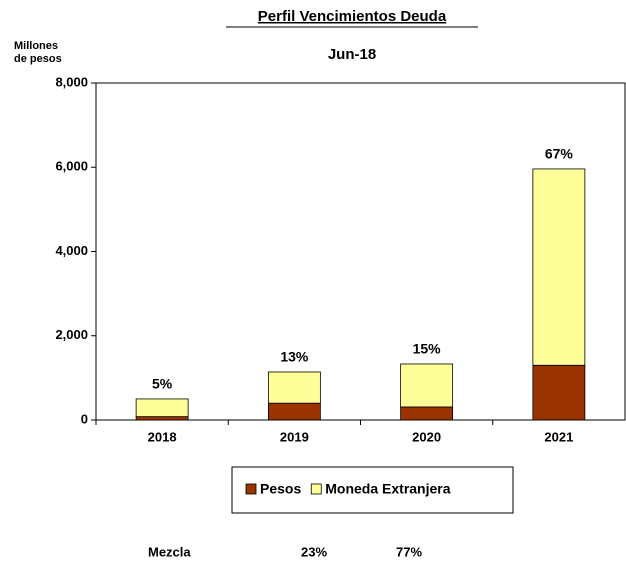 The image size is (626, 563). Describe the element at coordinates (169, 551) in the screenshot. I see `mix-label: Mezcla` at that location.